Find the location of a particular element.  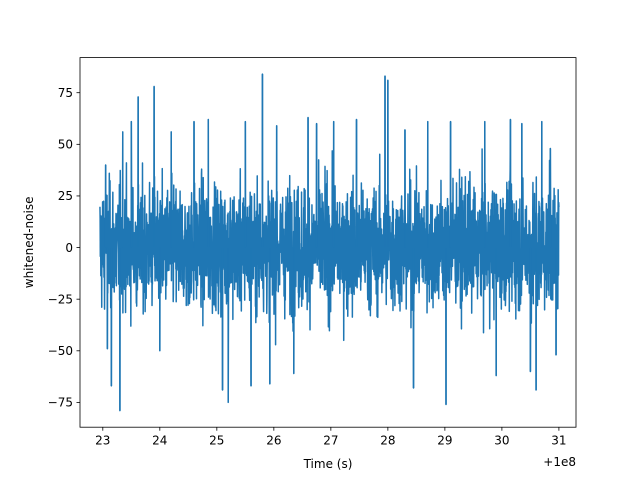

y-tick-label: −25 is located at coordinates (60, 299).